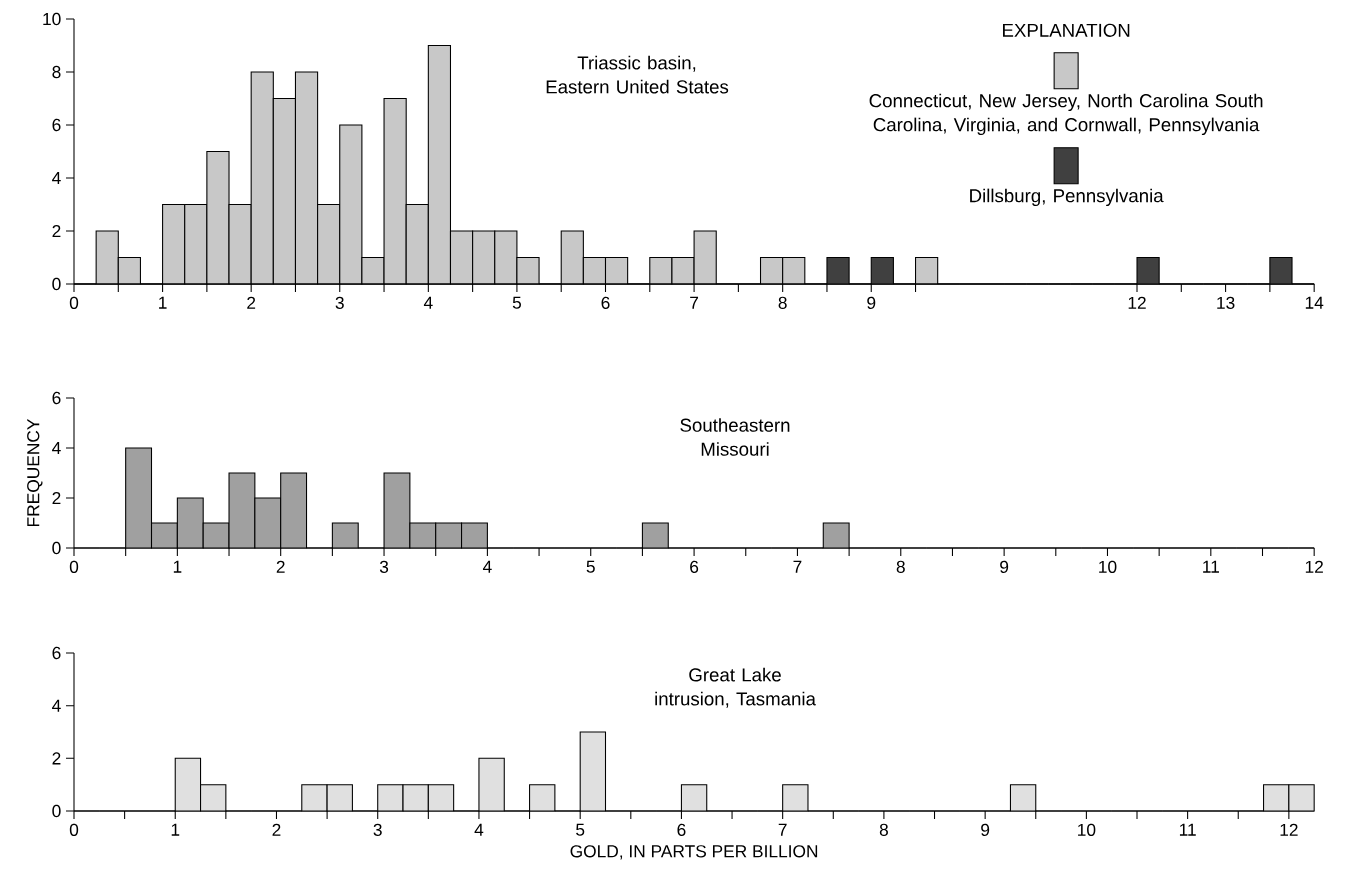 The width and height of the screenshot is (1361, 879). I want to click on legend-title: EXPLANATION, so click(1066, 30).